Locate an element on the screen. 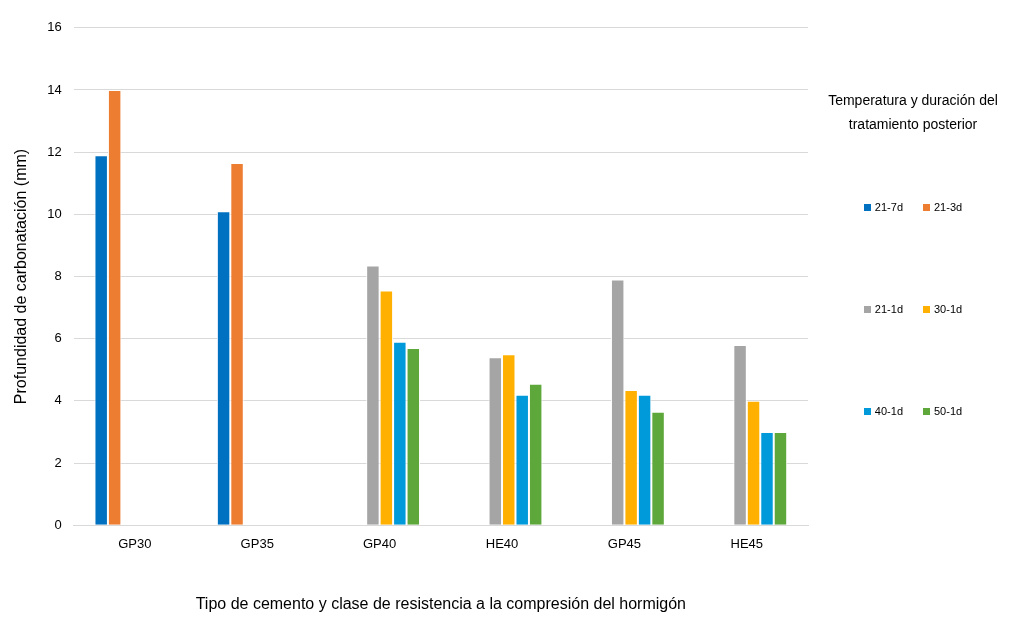 This screenshot has height=630, width=1024. y-tick-label: 12 is located at coordinates (54, 151).